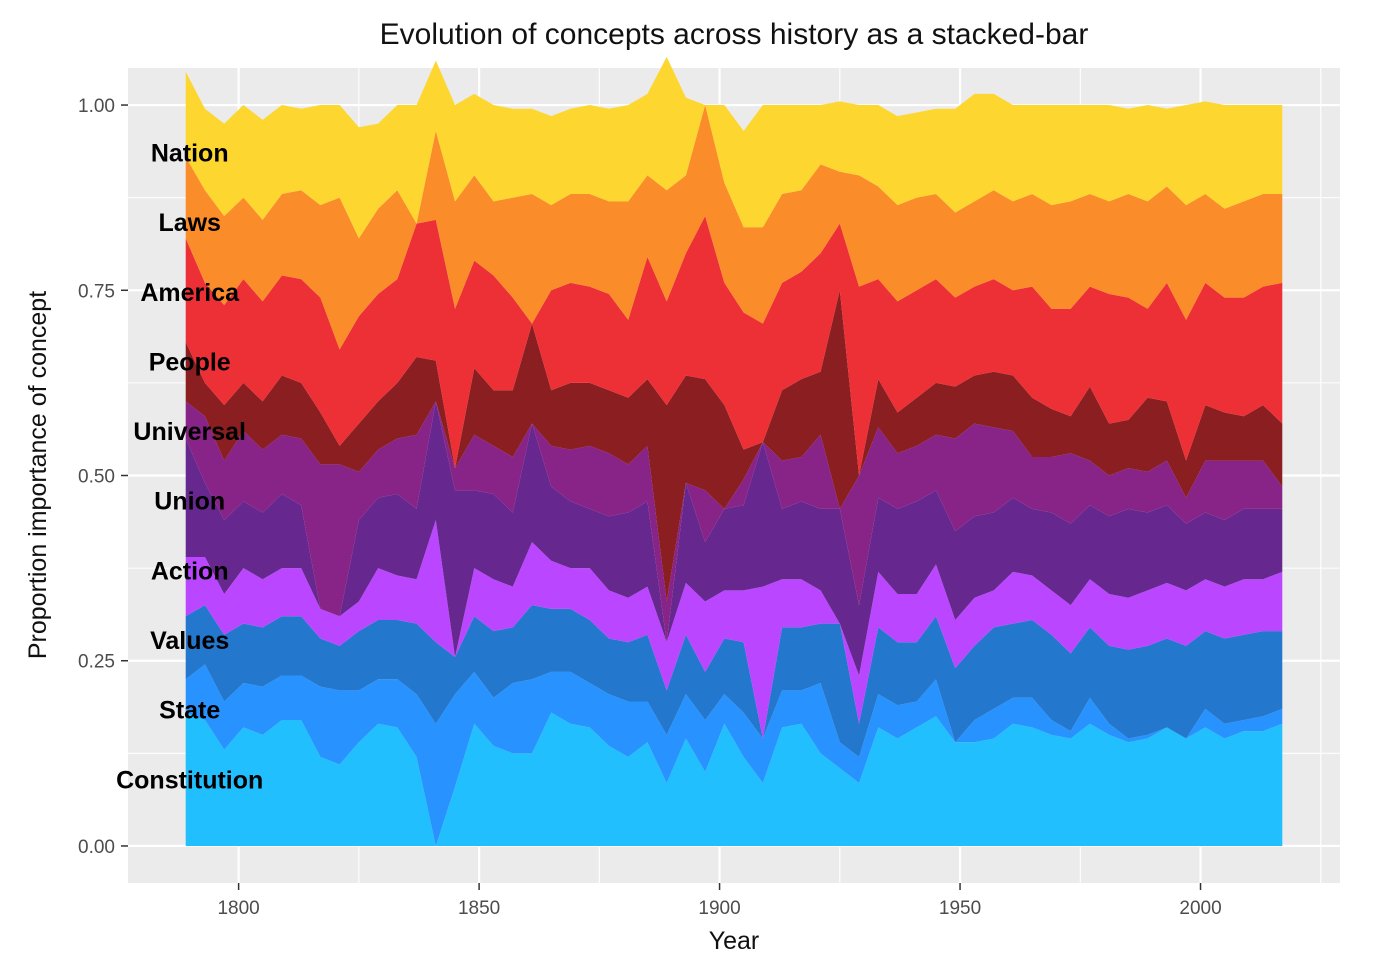 The height and width of the screenshot is (980, 1394). Describe the element at coordinates (189, 641) in the screenshot. I see `series-label-values: Values` at that location.